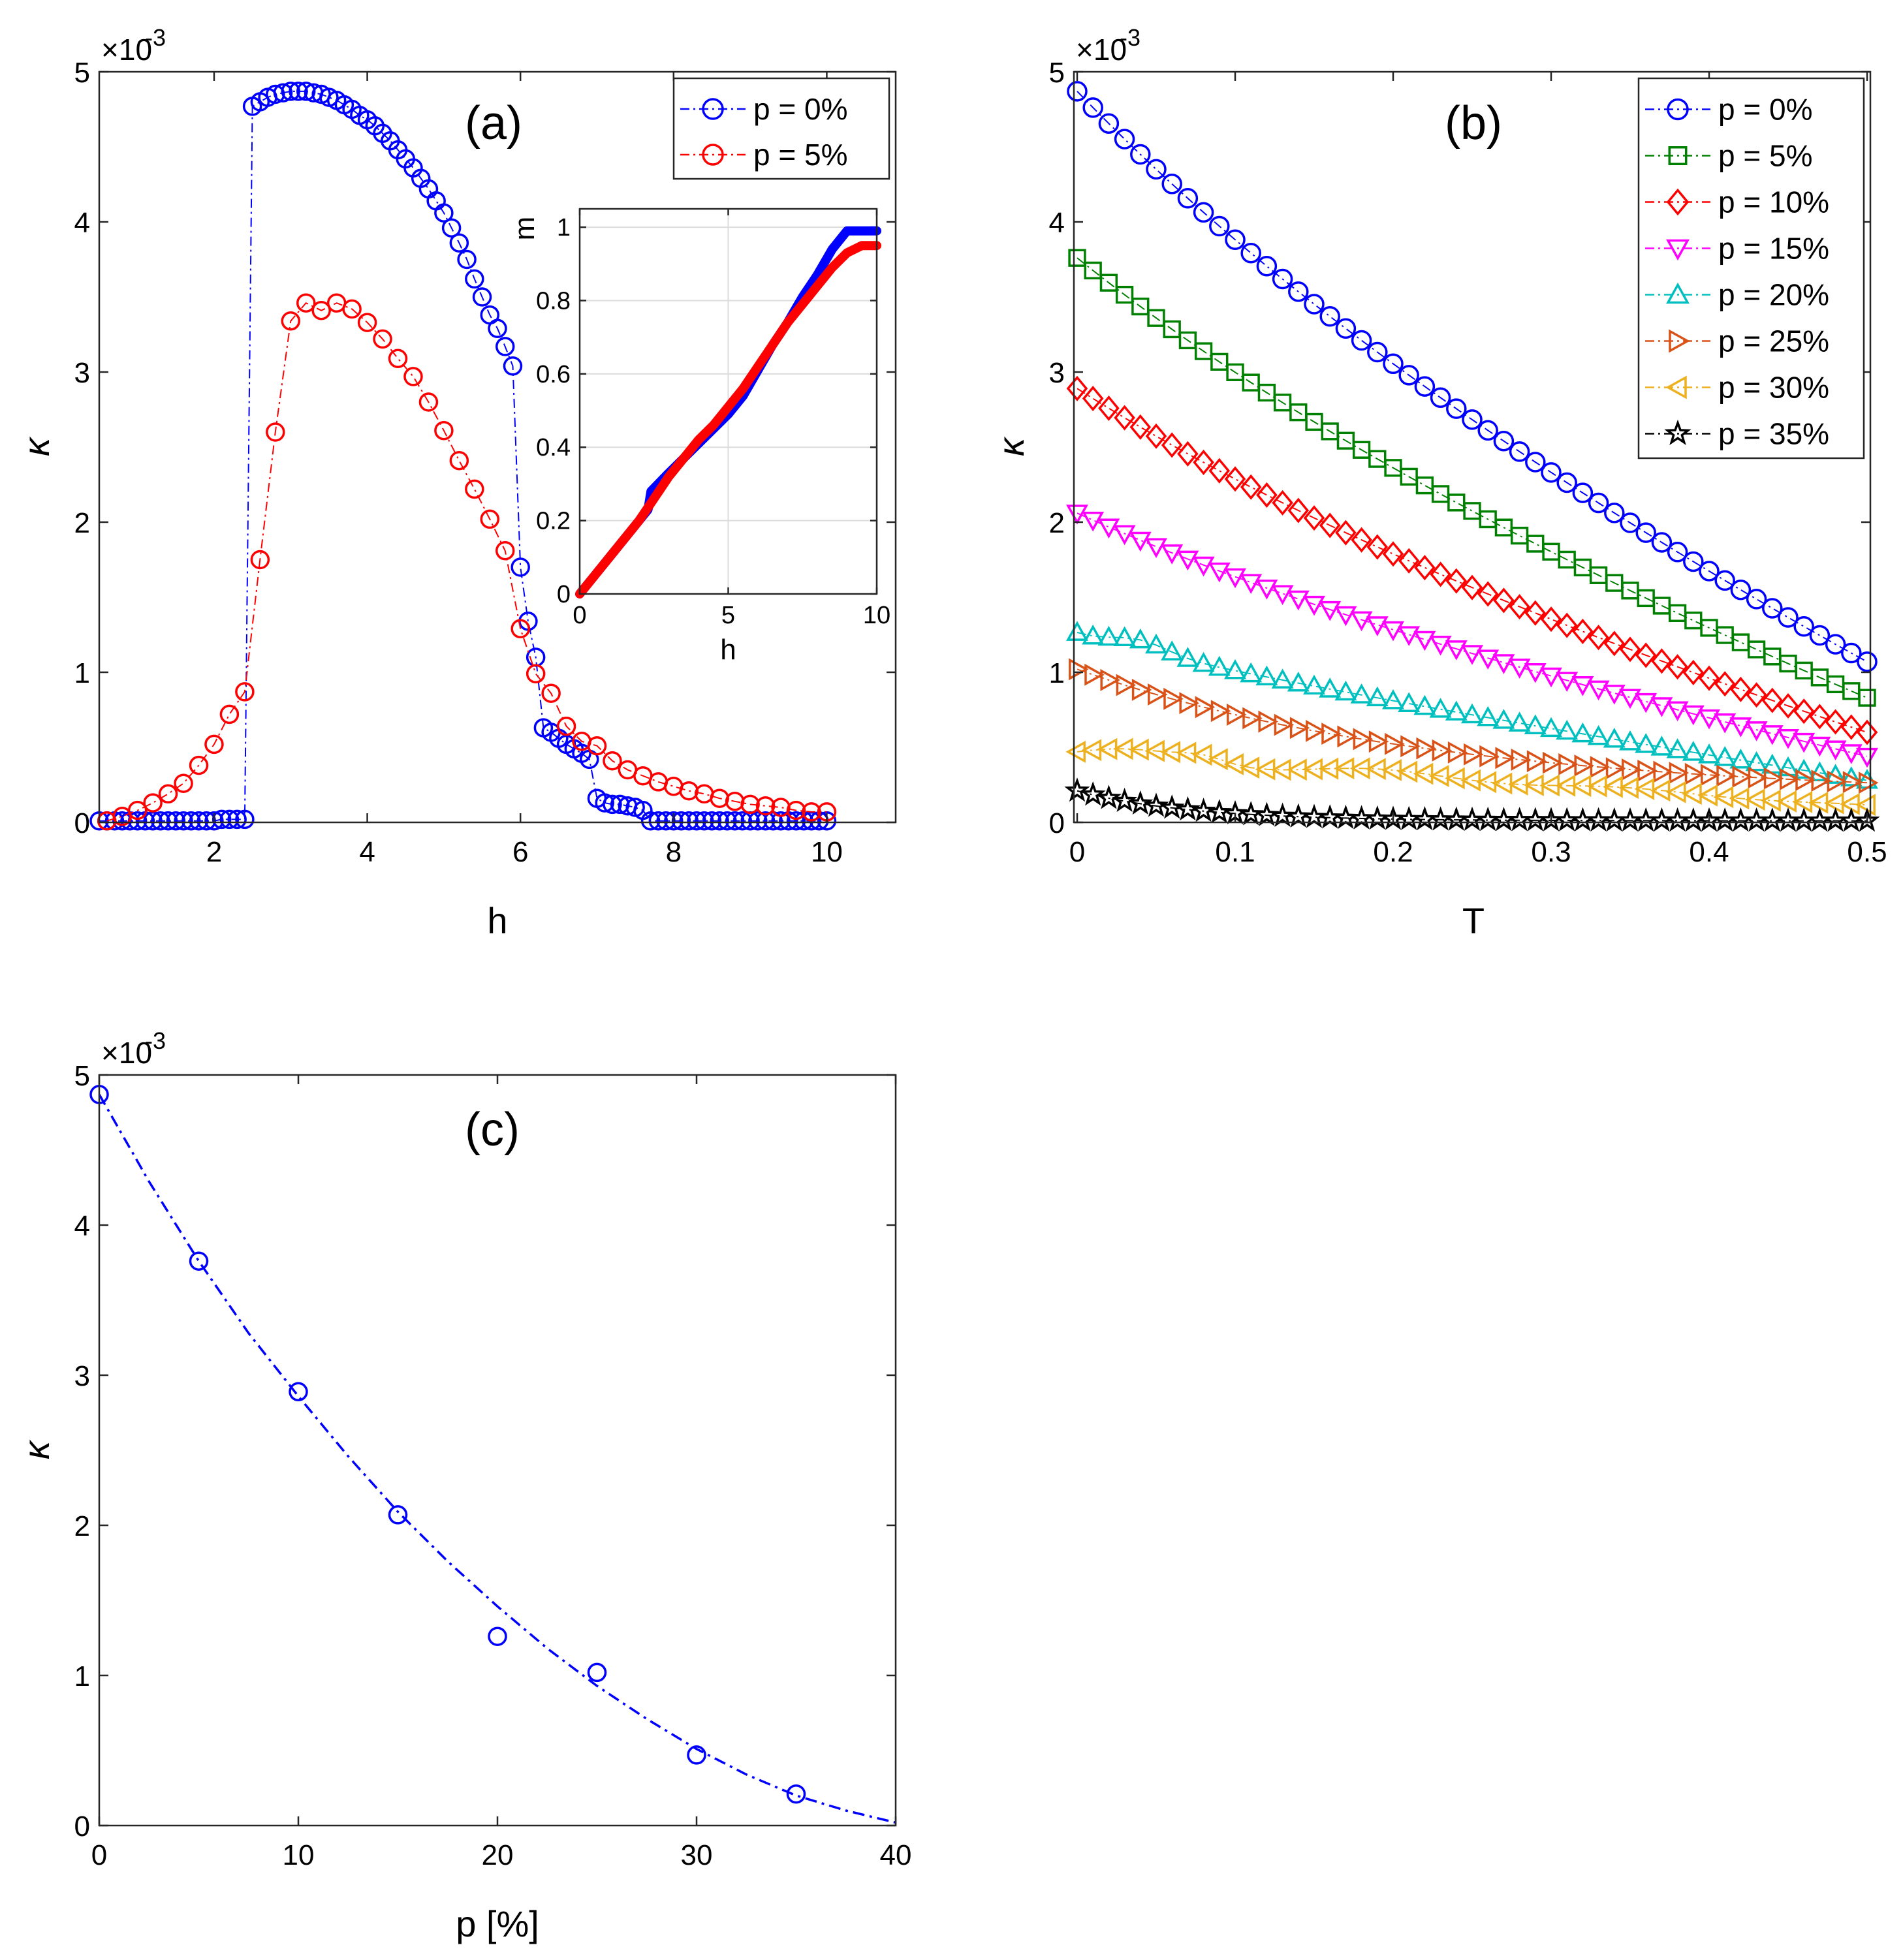  Describe the element at coordinates (82, 223) in the screenshot. I see `y-tick-label: 4` at that location.